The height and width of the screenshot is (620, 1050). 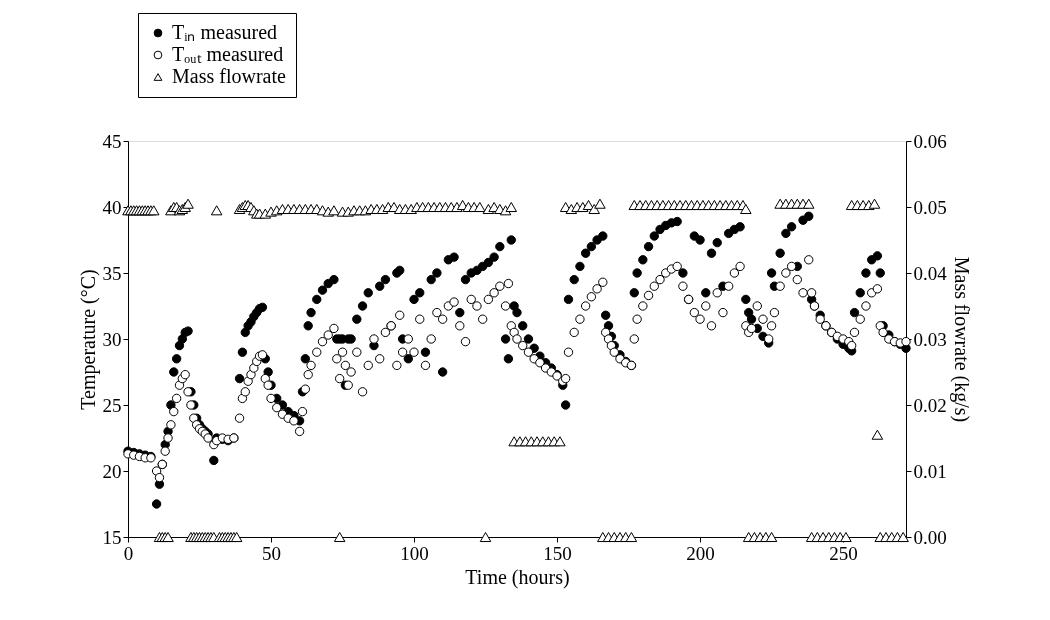 What do you see at coordinates (414, 553) in the screenshot?
I see `x-tick-label: 100` at bounding box center [414, 553].